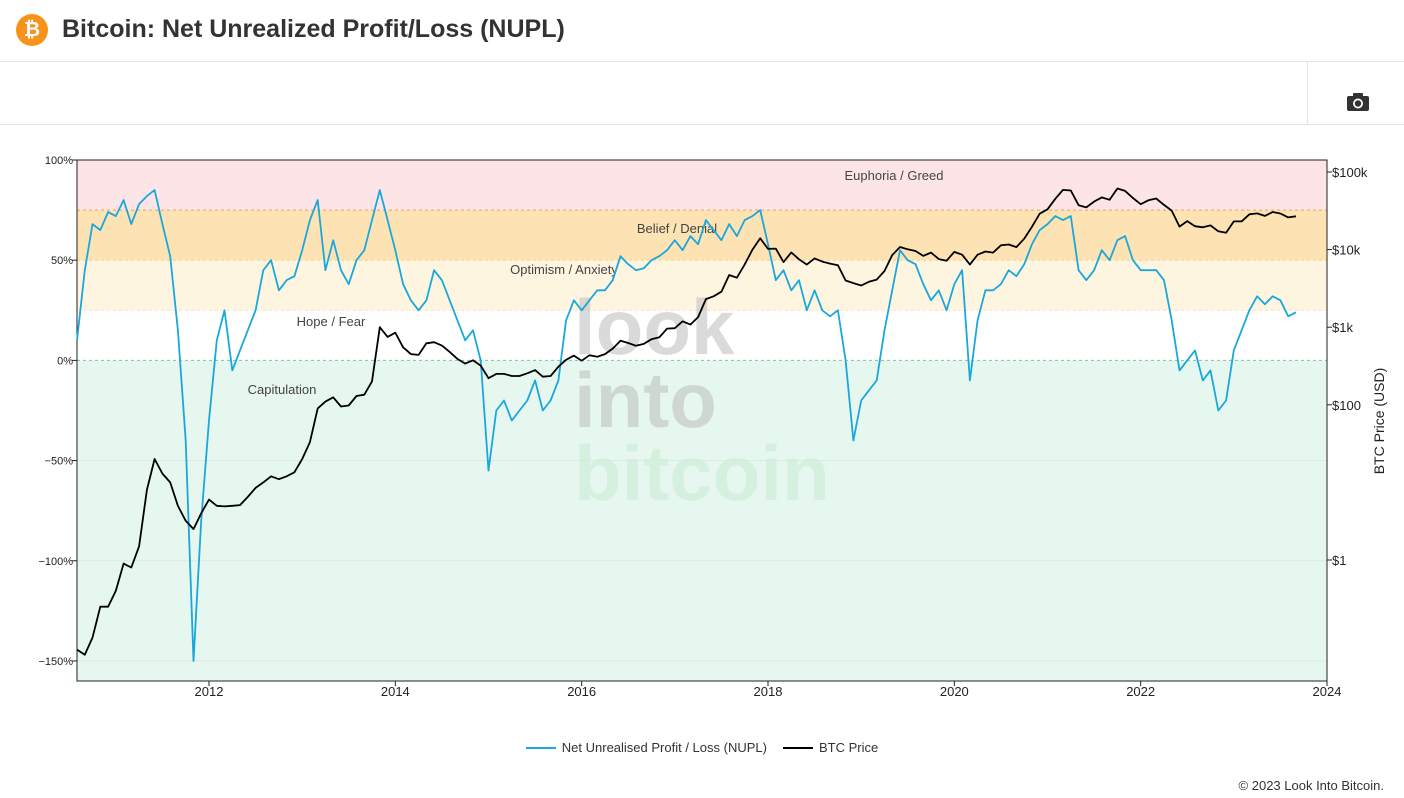  What do you see at coordinates (1140, 691) in the screenshot?
I see `x-tick-label: 2022` at bounding box center [1140, 691].